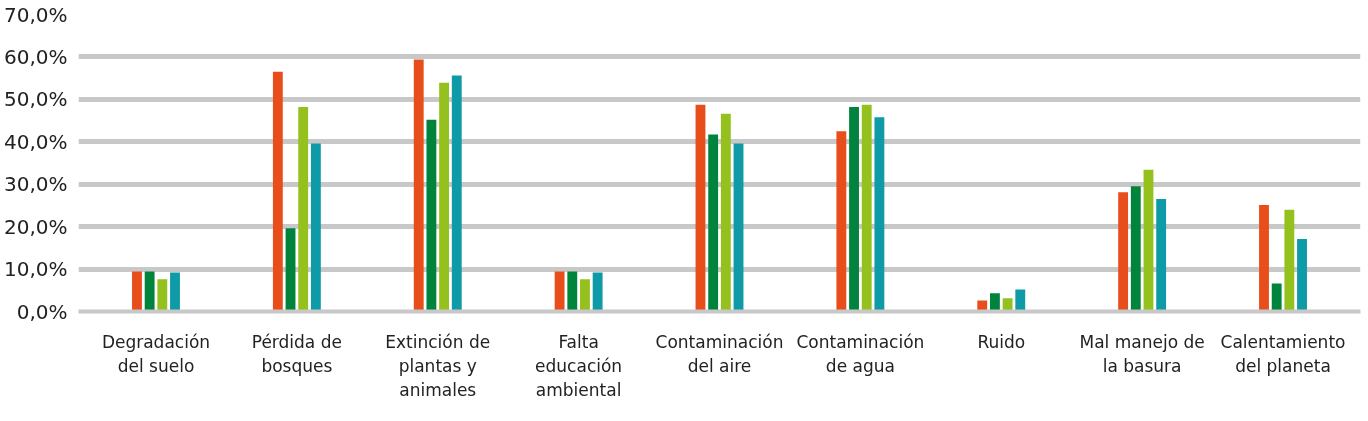 The height and width of the screenshot is (421, 1368). I want to click on x-tick-label: Mal manejo de la basura, so click(1142, 353).